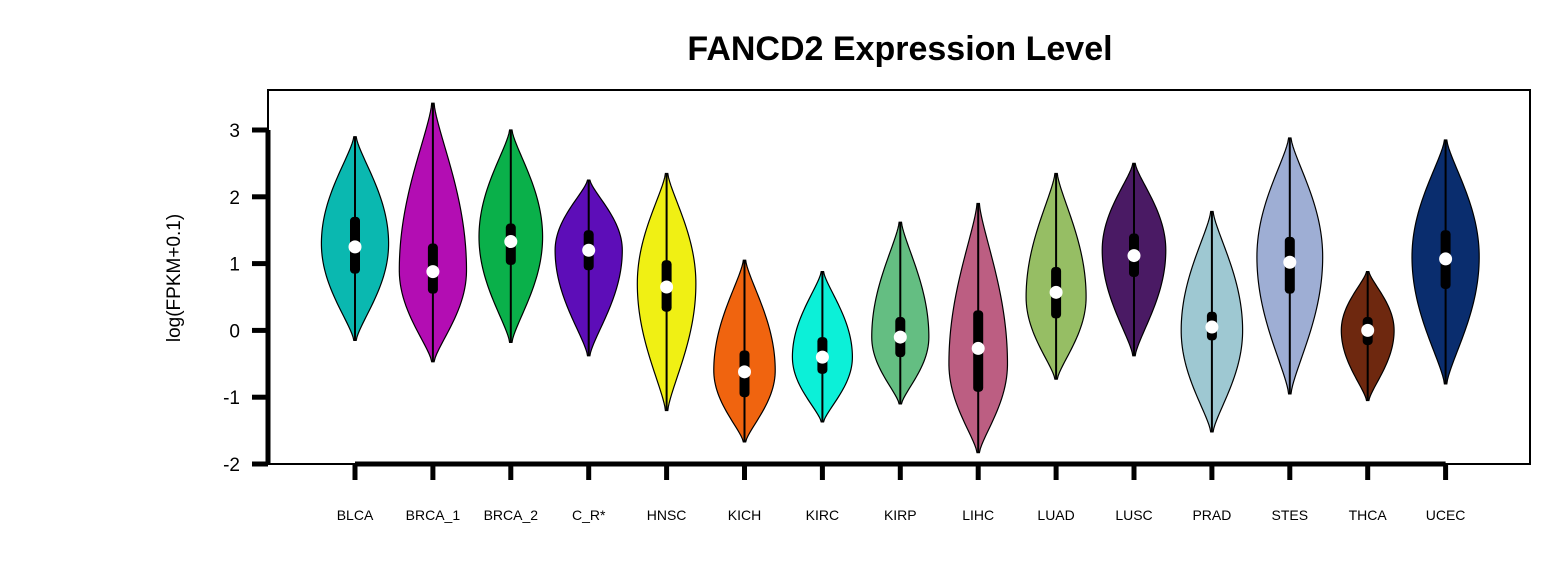  I want to click on x-tick-label: LUAD, so click(1055, 515).